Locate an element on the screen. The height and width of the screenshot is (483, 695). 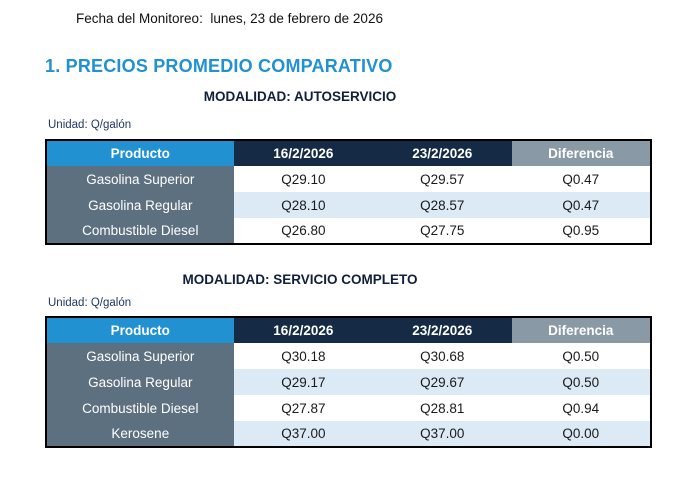
diff-cell: Q0.00 is located at coordinates (581, 434).